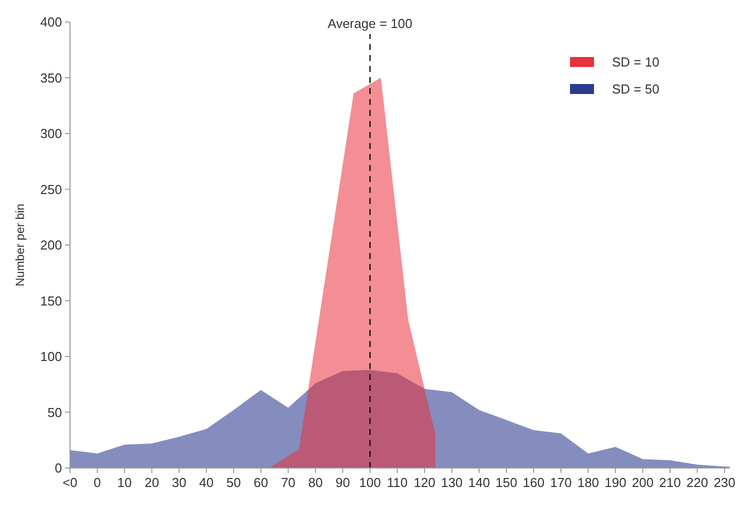 Image resolution: width=756 pixels, height=510 pixels. I want to click on y-tick-label: 150, so click(51, 300).